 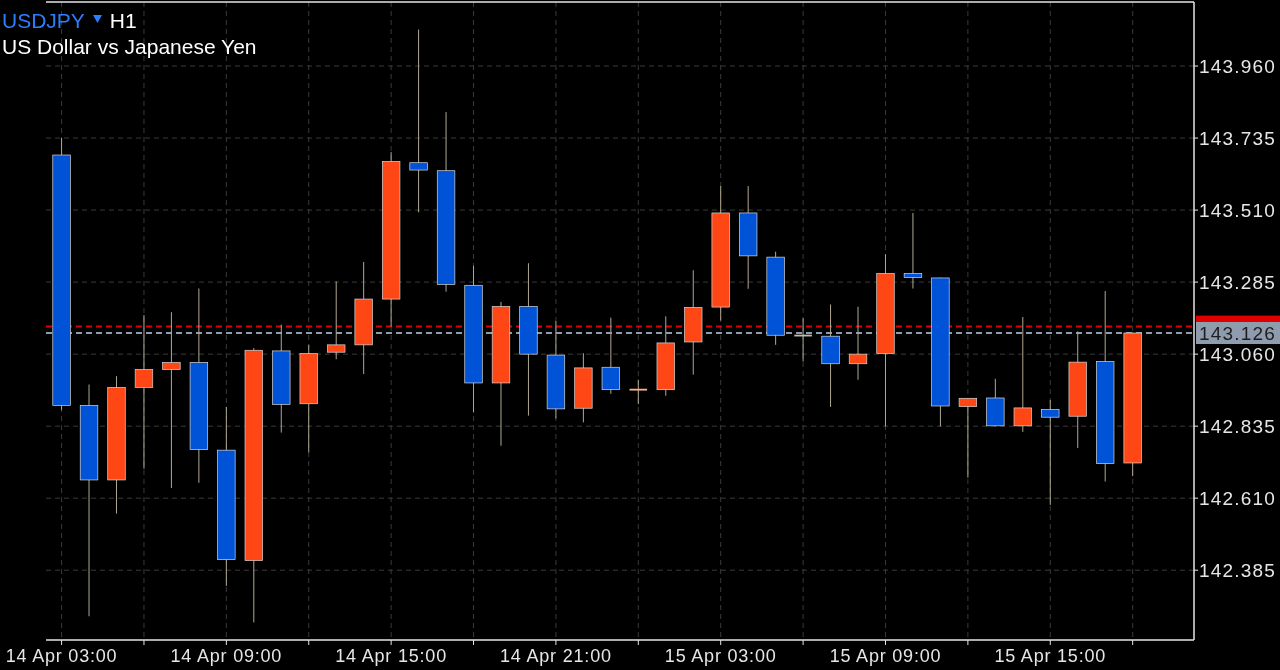 I want to click on y-tick-label: 143.060, so click(x=1238, y=354).